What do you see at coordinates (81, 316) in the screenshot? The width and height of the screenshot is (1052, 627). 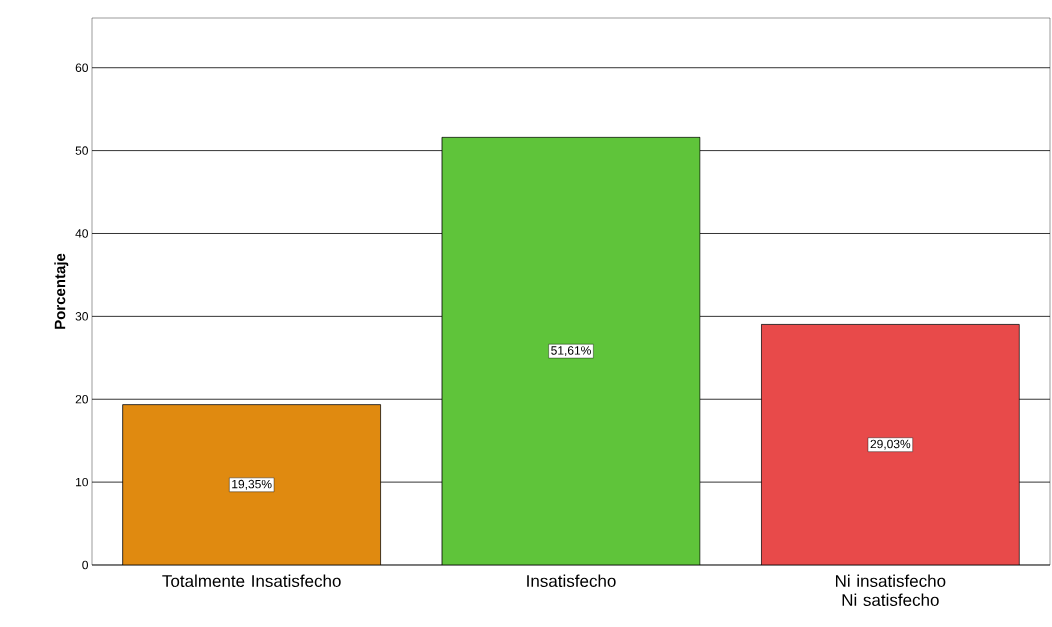 I see `y-tick-label: 30` at bounding box center [81, 316].